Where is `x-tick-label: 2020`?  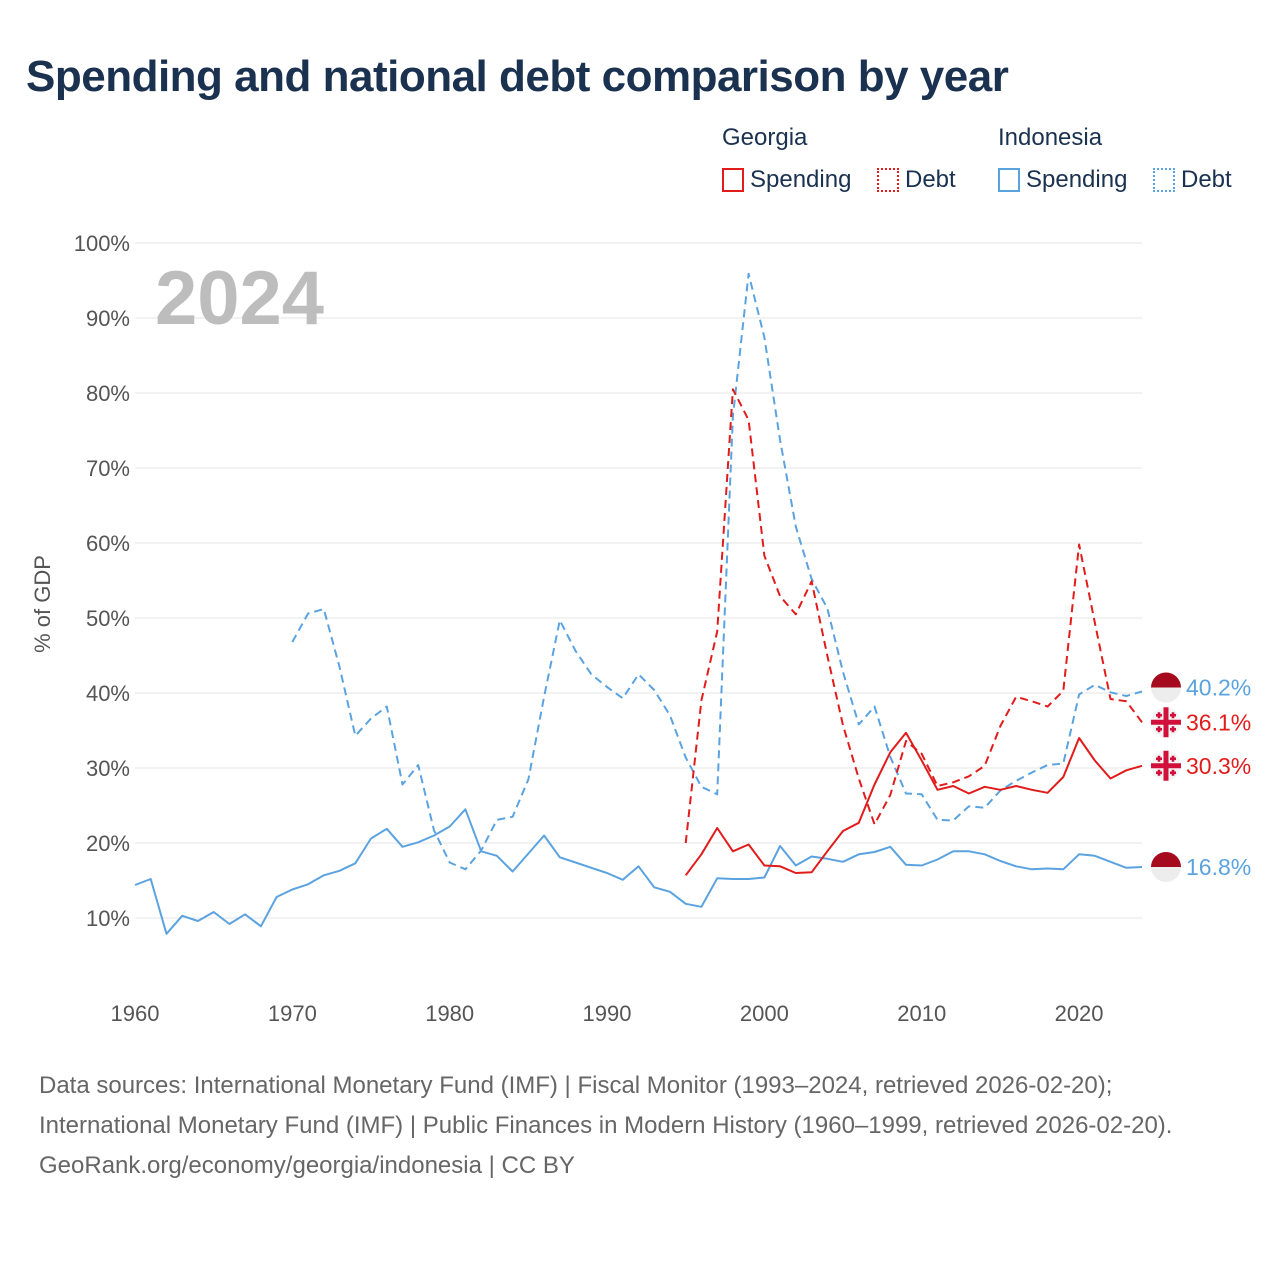
x-tick-label: 2020 is located at coordinates (1079, 1013).